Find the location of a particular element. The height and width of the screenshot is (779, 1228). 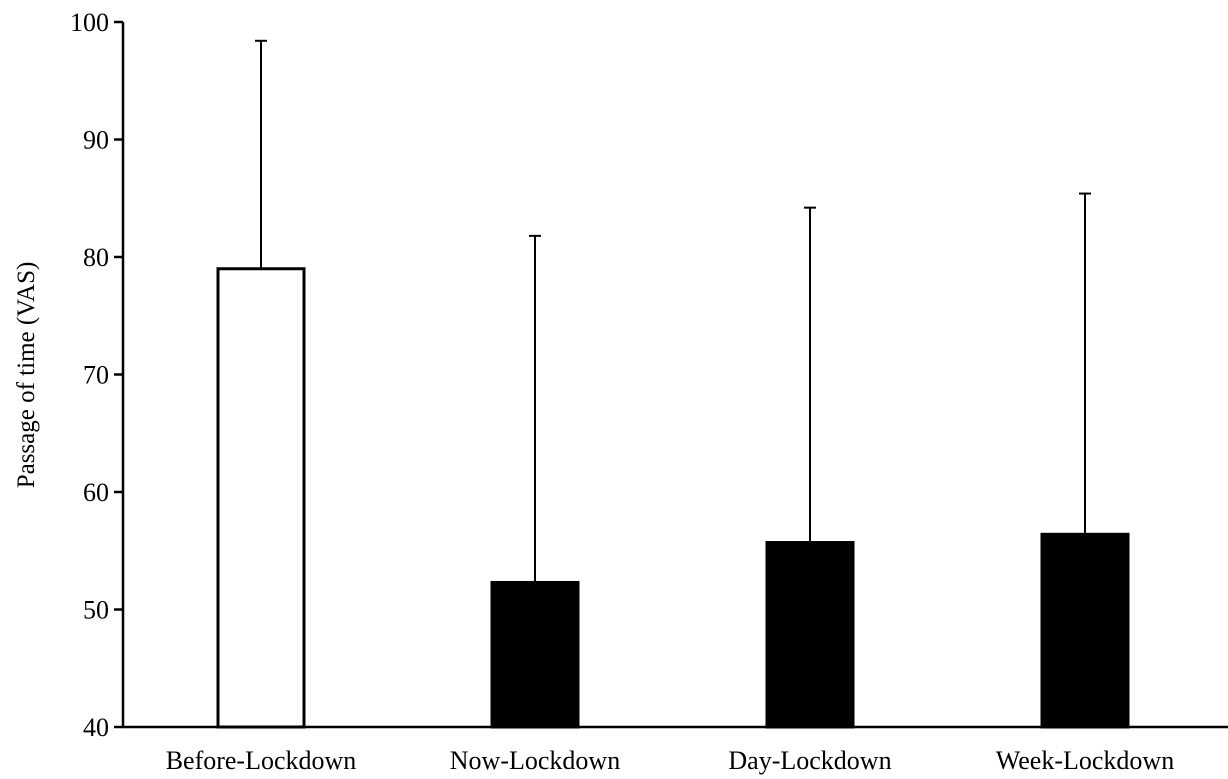

y-tick-label: 90 is located at coordinates (96, 140).